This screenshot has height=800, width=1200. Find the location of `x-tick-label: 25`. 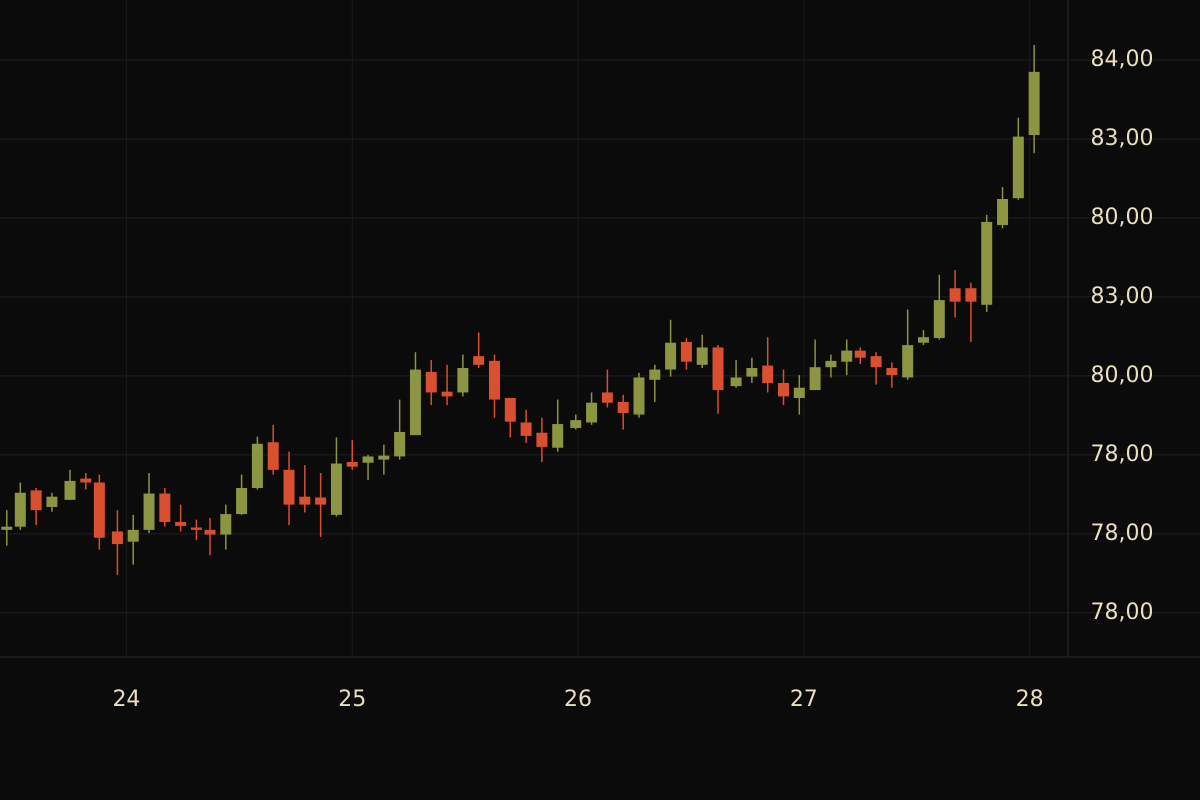

x-tick-label: 25 is located at coordinates (352, 699).